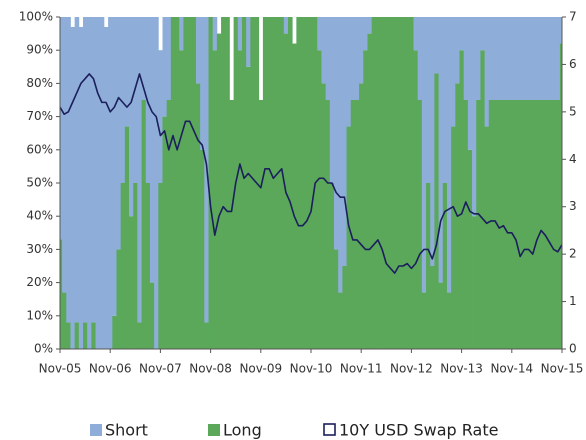 The width and height of the screenshot is (586, 440). What do you see at coordinates (39, 216) in the screenshot?
I see `y-tick-label: 40%` at bounding box center [39, 216].